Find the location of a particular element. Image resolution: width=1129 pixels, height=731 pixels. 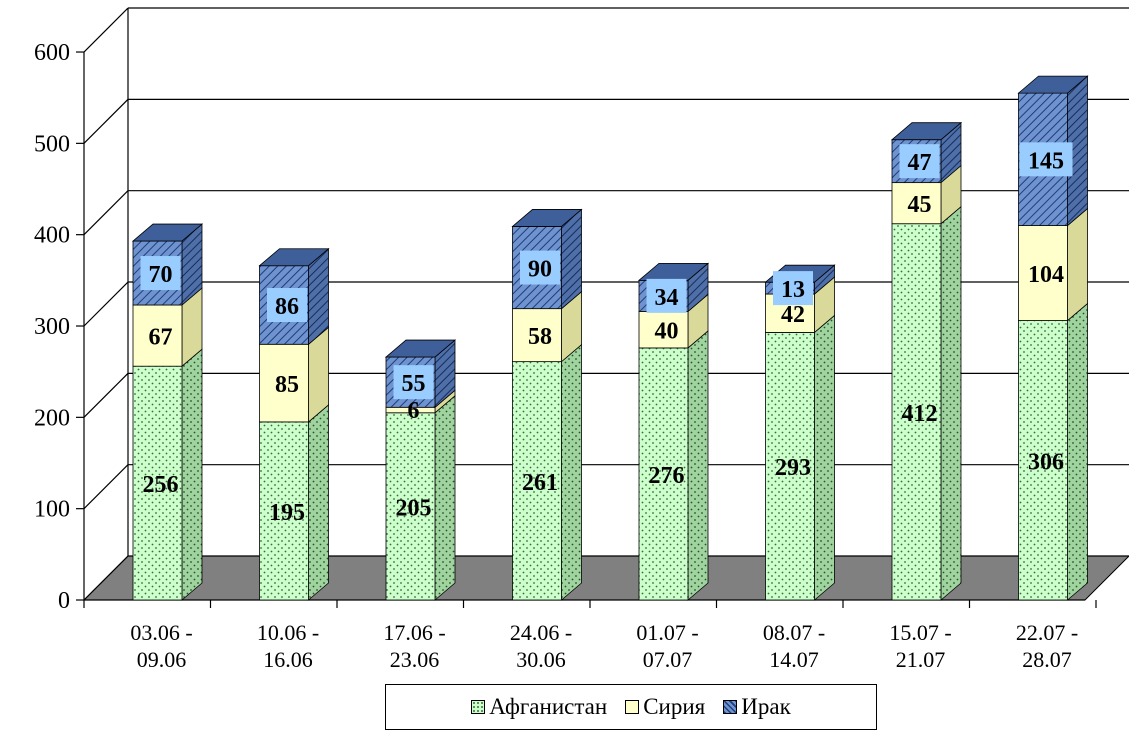

x-tick-label: 03.06 - is located at coordinates (161, 632).